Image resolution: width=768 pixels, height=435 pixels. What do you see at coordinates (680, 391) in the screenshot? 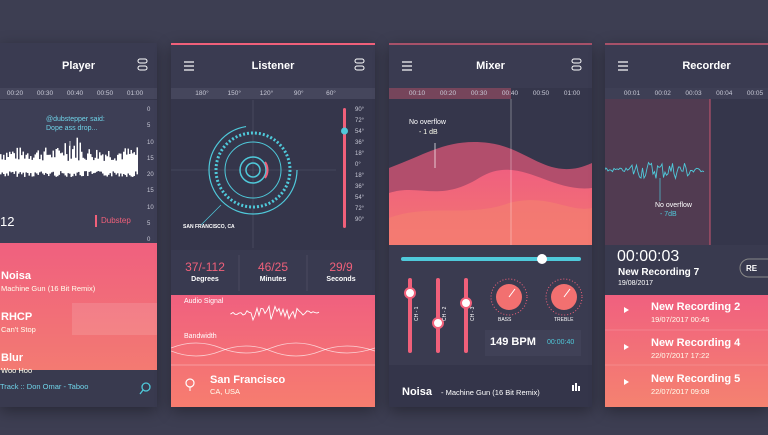
I see `recording-date: 22/07/2017 09:08` at bounding box center [680, 391].